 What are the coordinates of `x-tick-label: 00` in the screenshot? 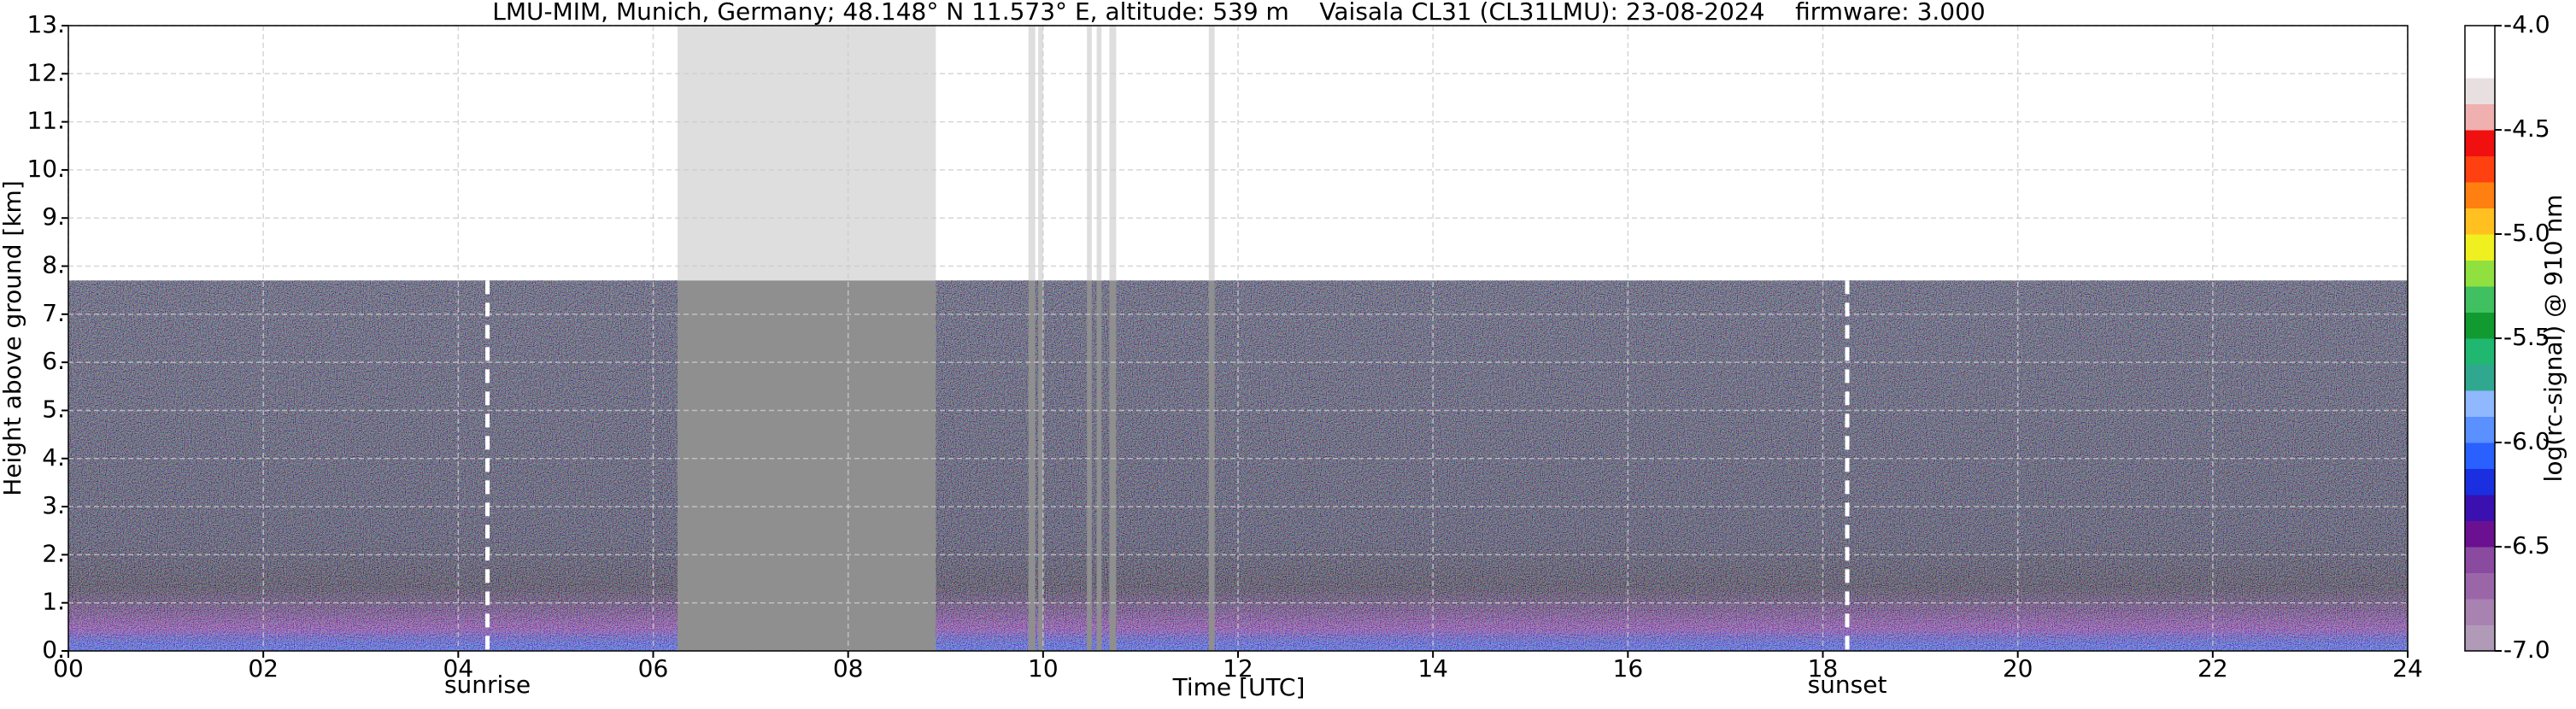 It's located at (68, 668).